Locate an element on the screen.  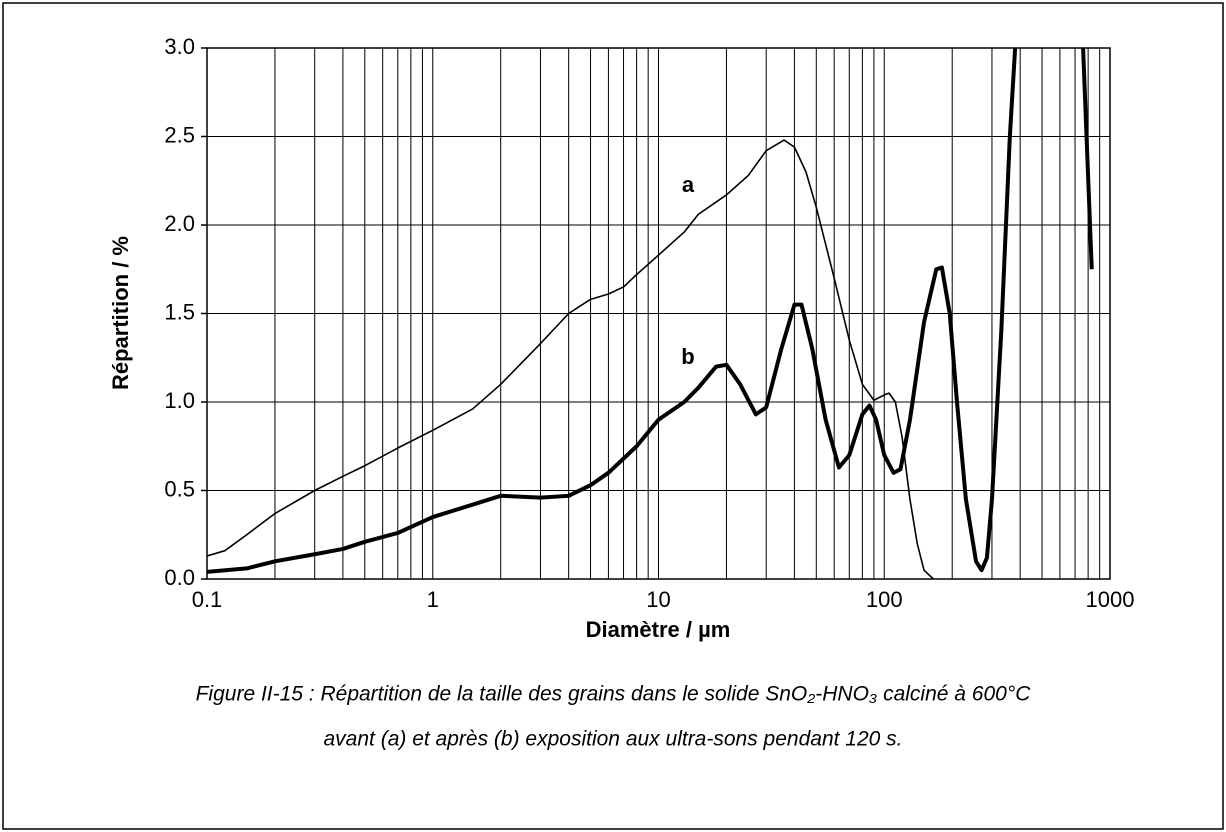
series-label: b is located at coordinates (687, 356).